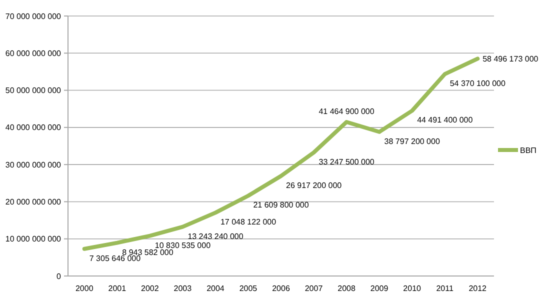 The image size is (542, 301). I want to click on x-tick-label: 2004, so click(215, 288).